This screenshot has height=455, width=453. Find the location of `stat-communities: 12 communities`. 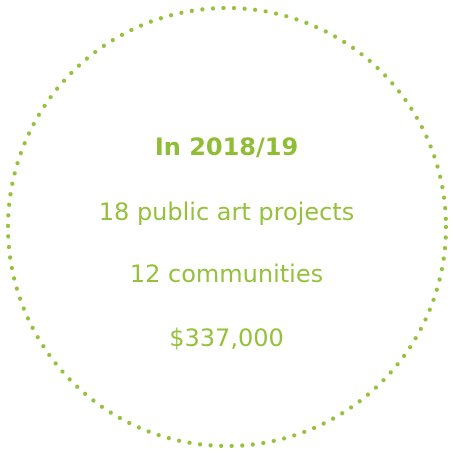

stat-communities: 12 communities is located at coordinates (226, 274).